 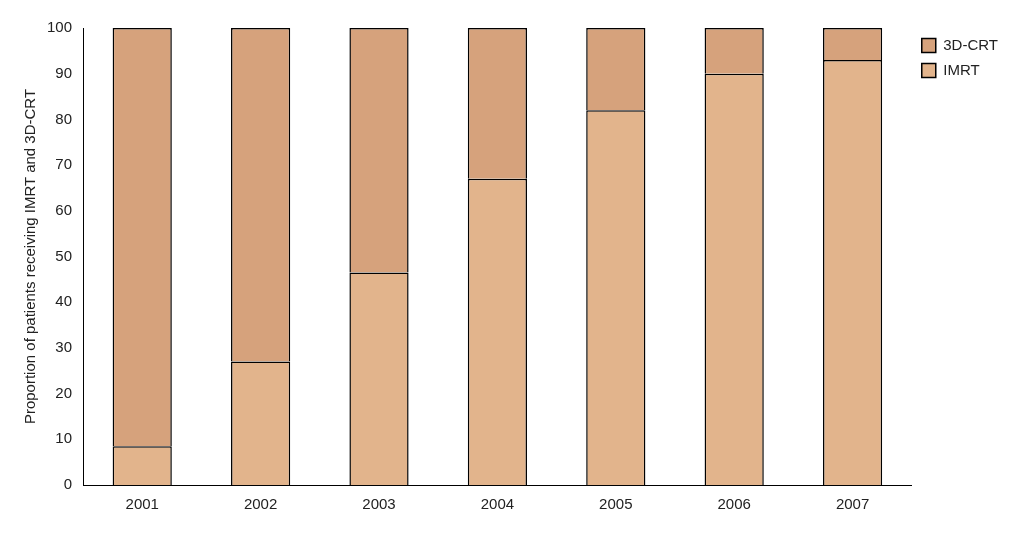 What do you see at coordinates (616, 504) in the screenshot?
I see `x-tick-label: 2005` at bounding box center [616, 504].